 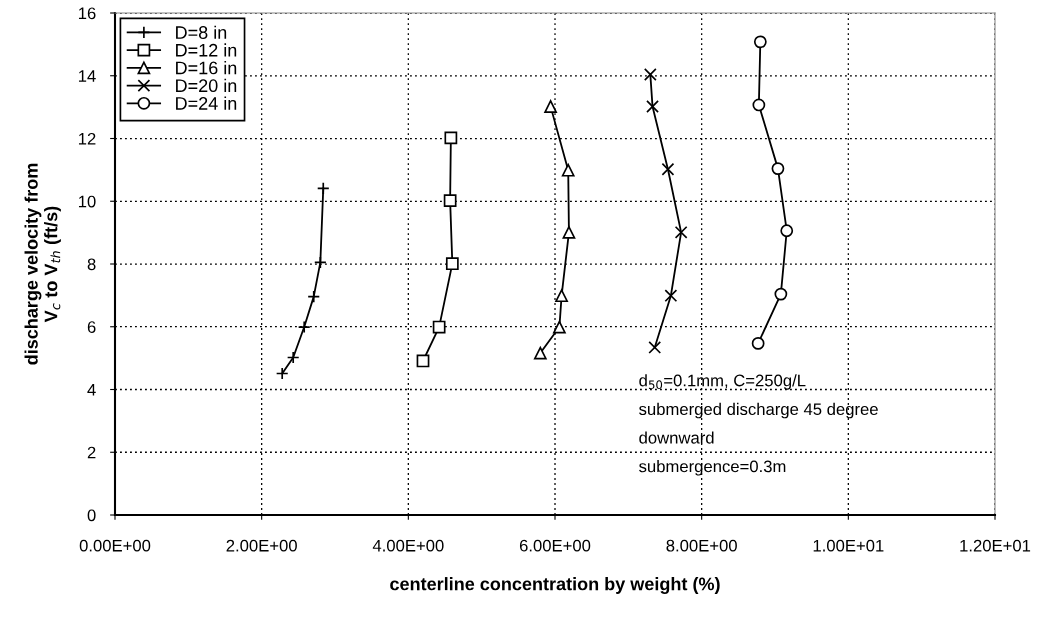 What do you see at coordinates (676, 437) in the screenshot?
I see `annotation: downward` at bounding box center [676, 437].